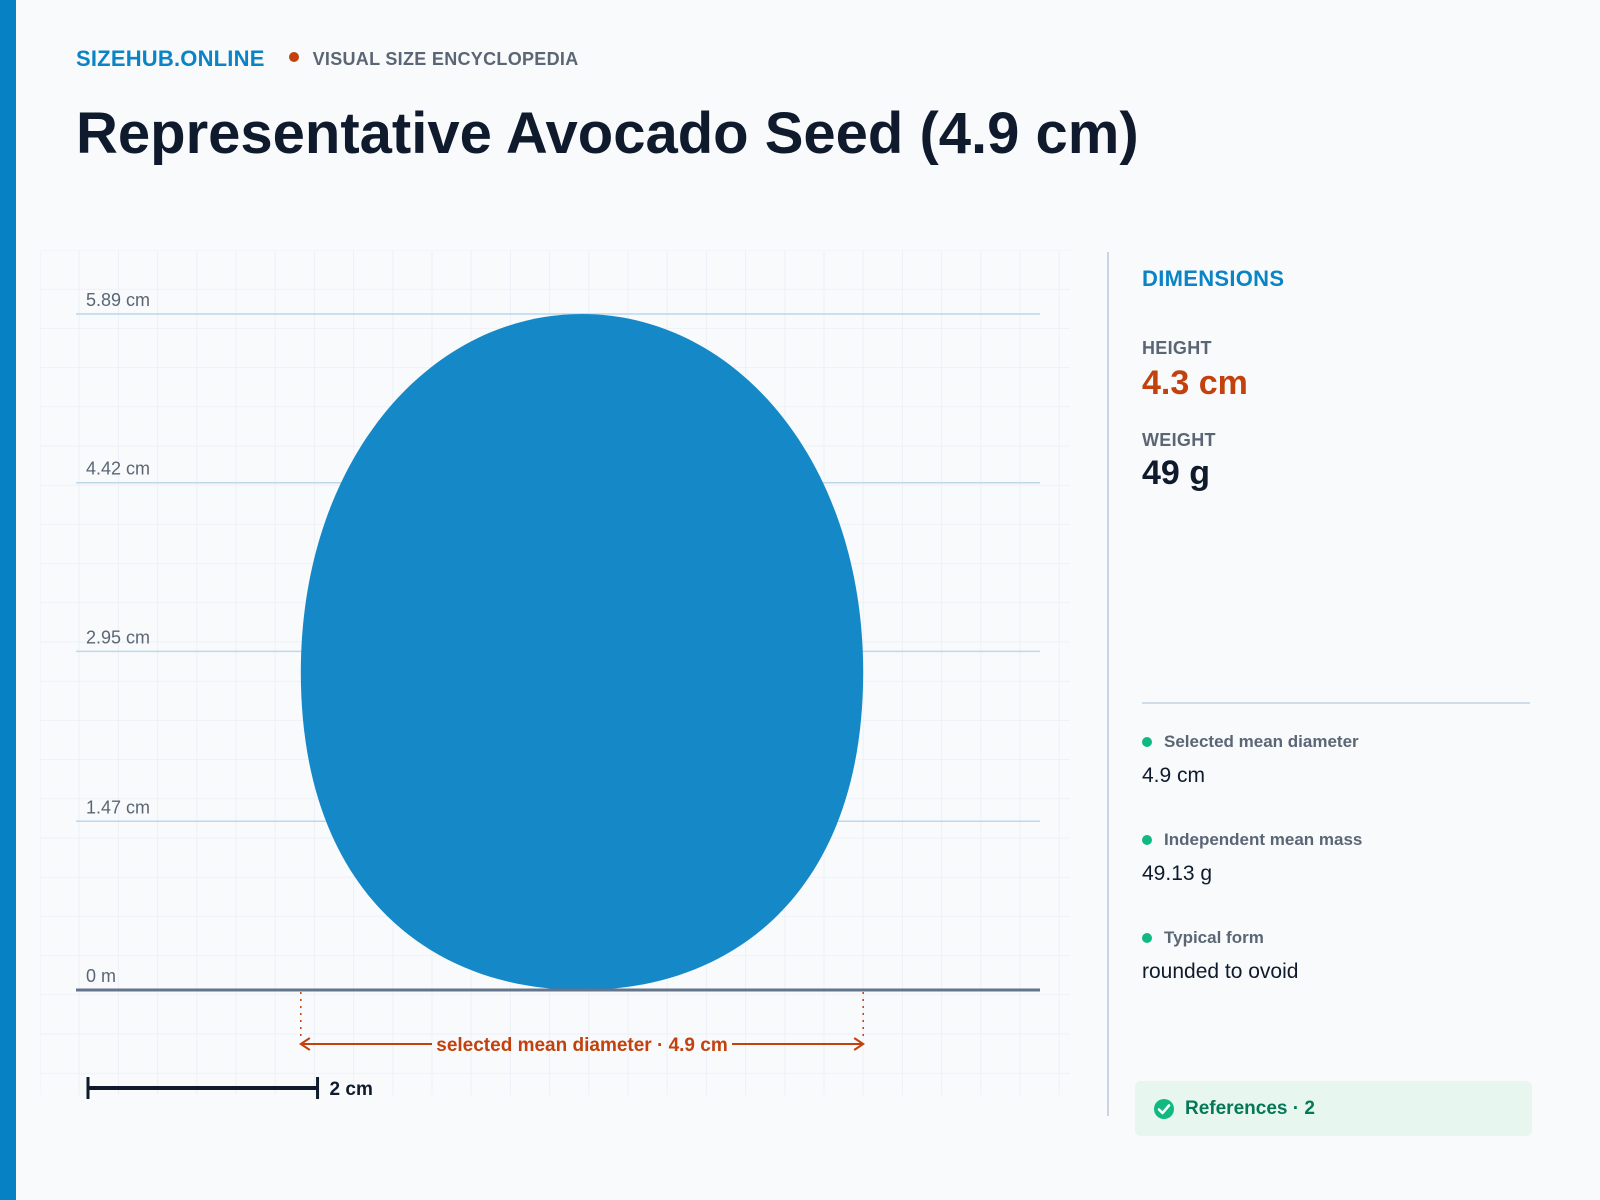 The image size is (1600, 1200). Describe the element at coordinates (1220, 971) in the screenshot. I see `fact-value: rounded to ovoid` at that location.